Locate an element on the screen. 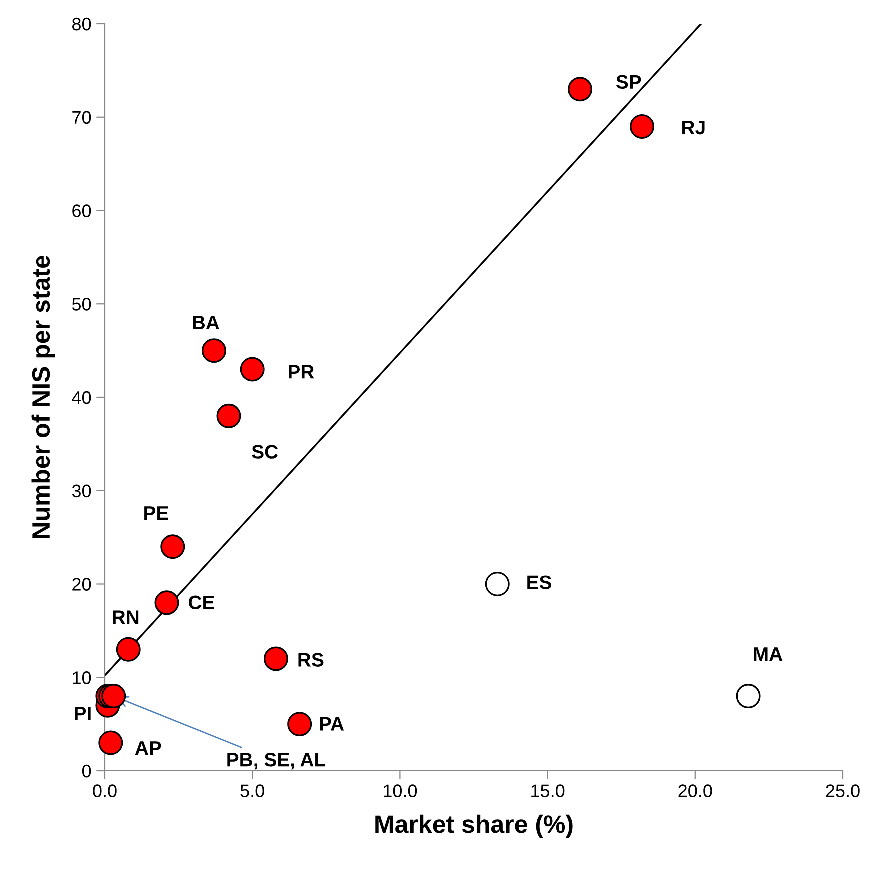  annotation: PB, SE, AL is located at coordinates (277, 761).